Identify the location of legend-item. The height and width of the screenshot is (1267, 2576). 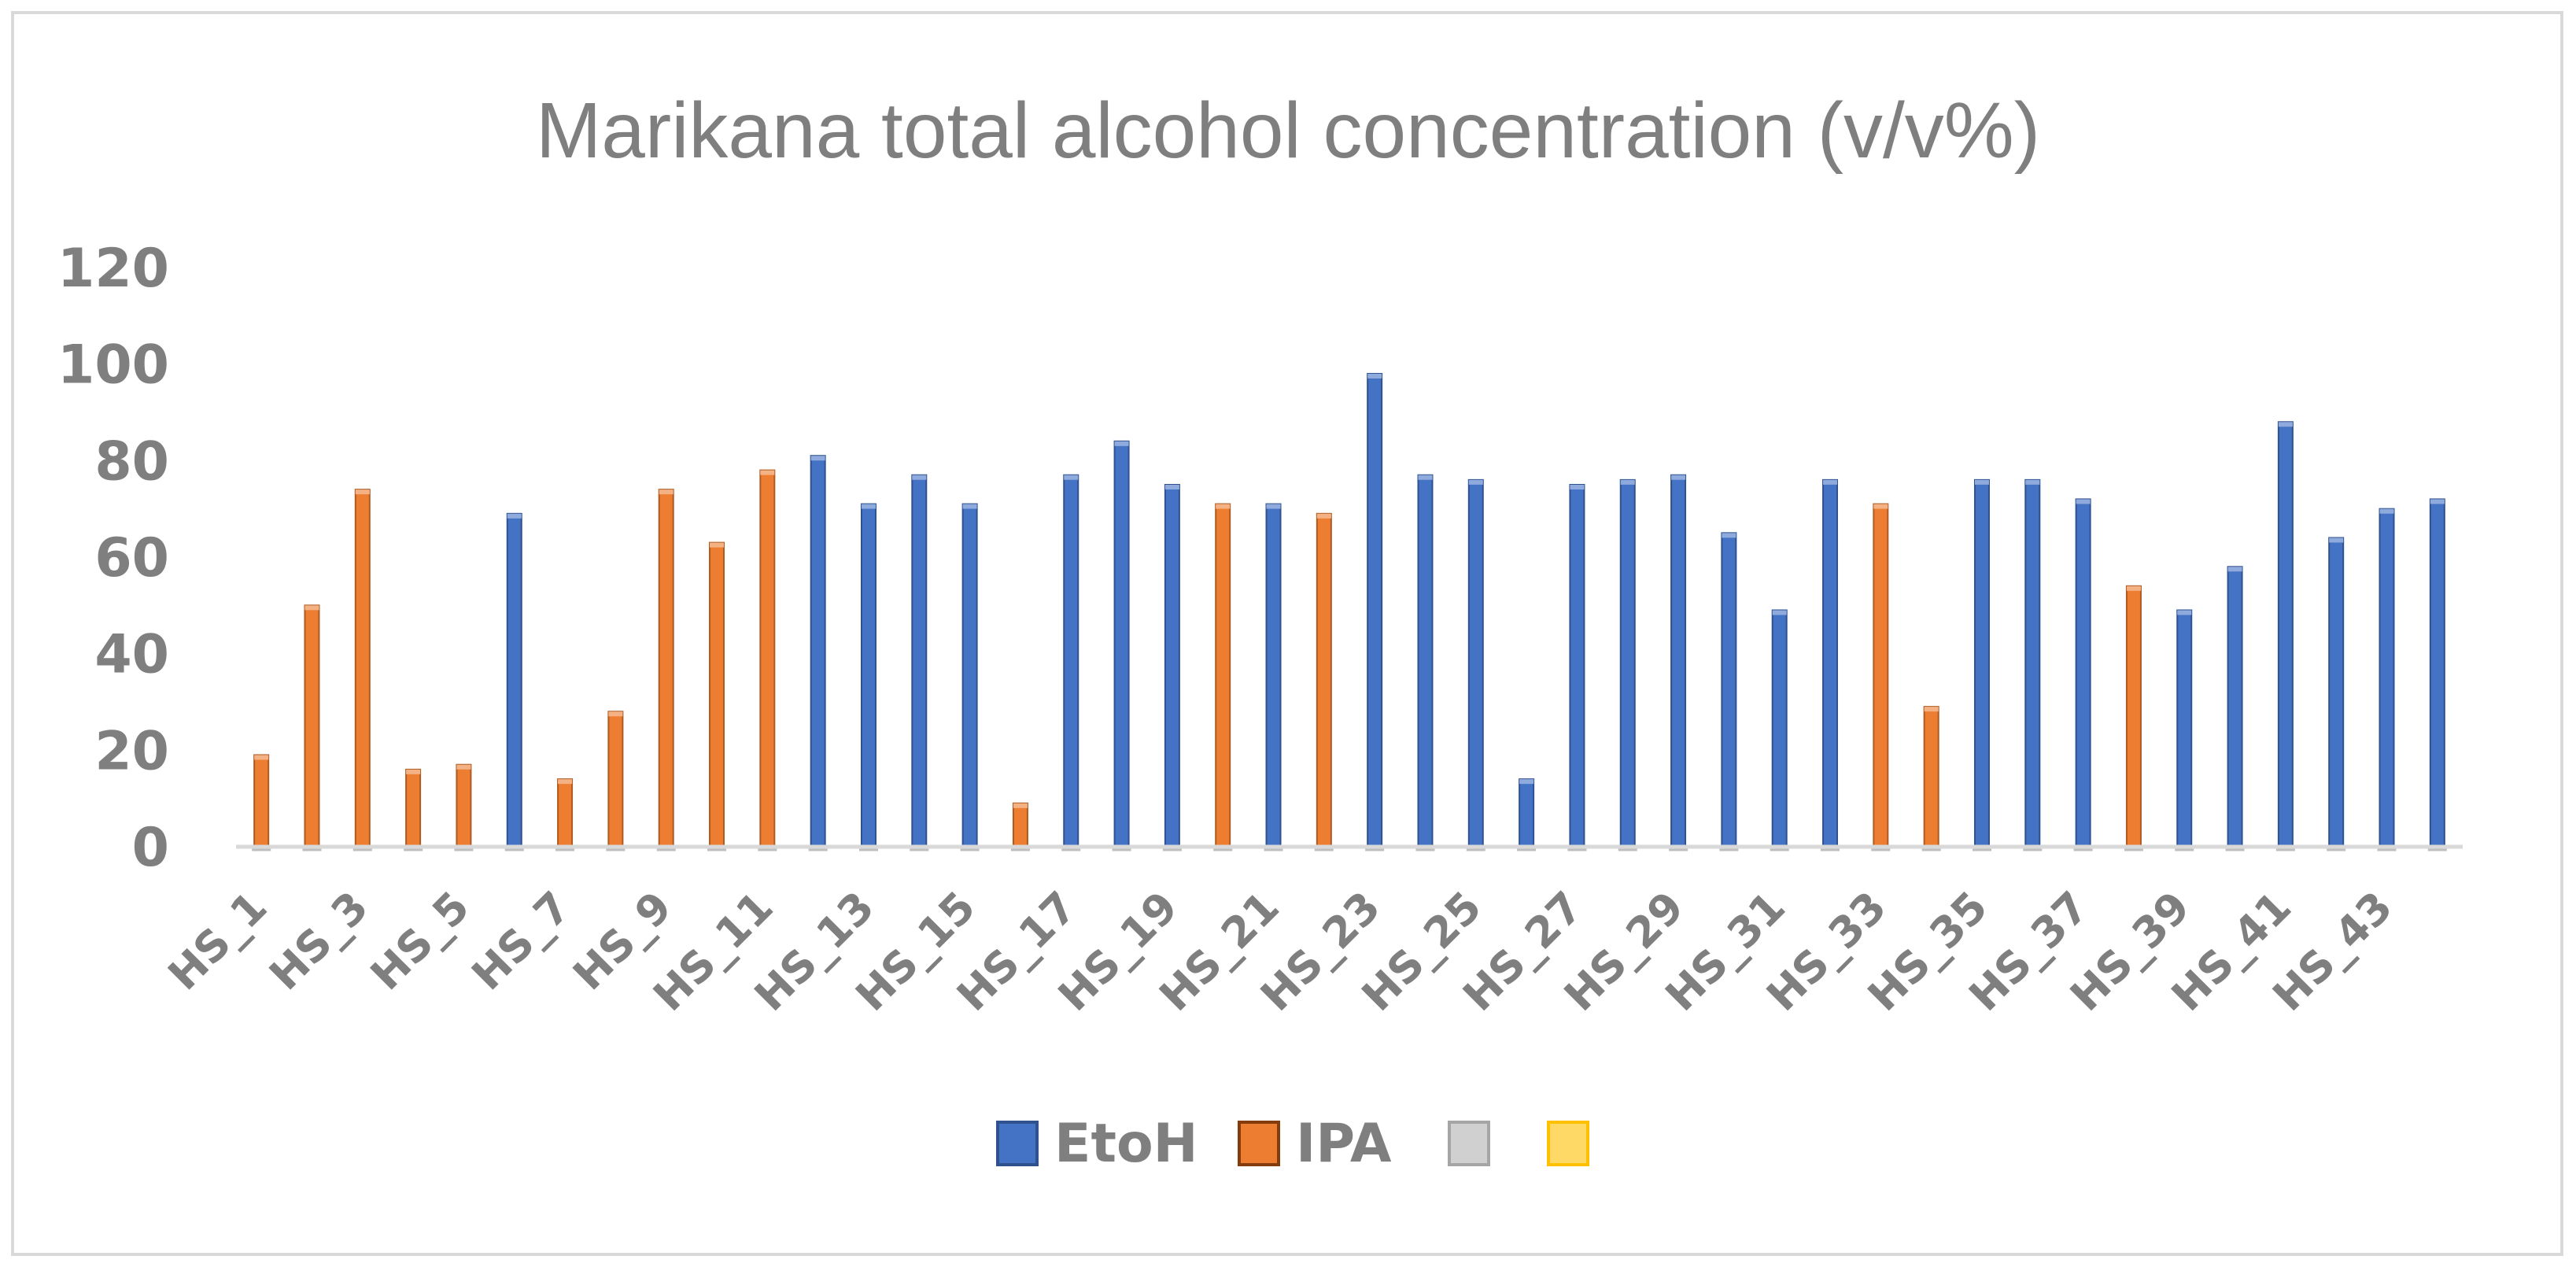
(1568, 1144).